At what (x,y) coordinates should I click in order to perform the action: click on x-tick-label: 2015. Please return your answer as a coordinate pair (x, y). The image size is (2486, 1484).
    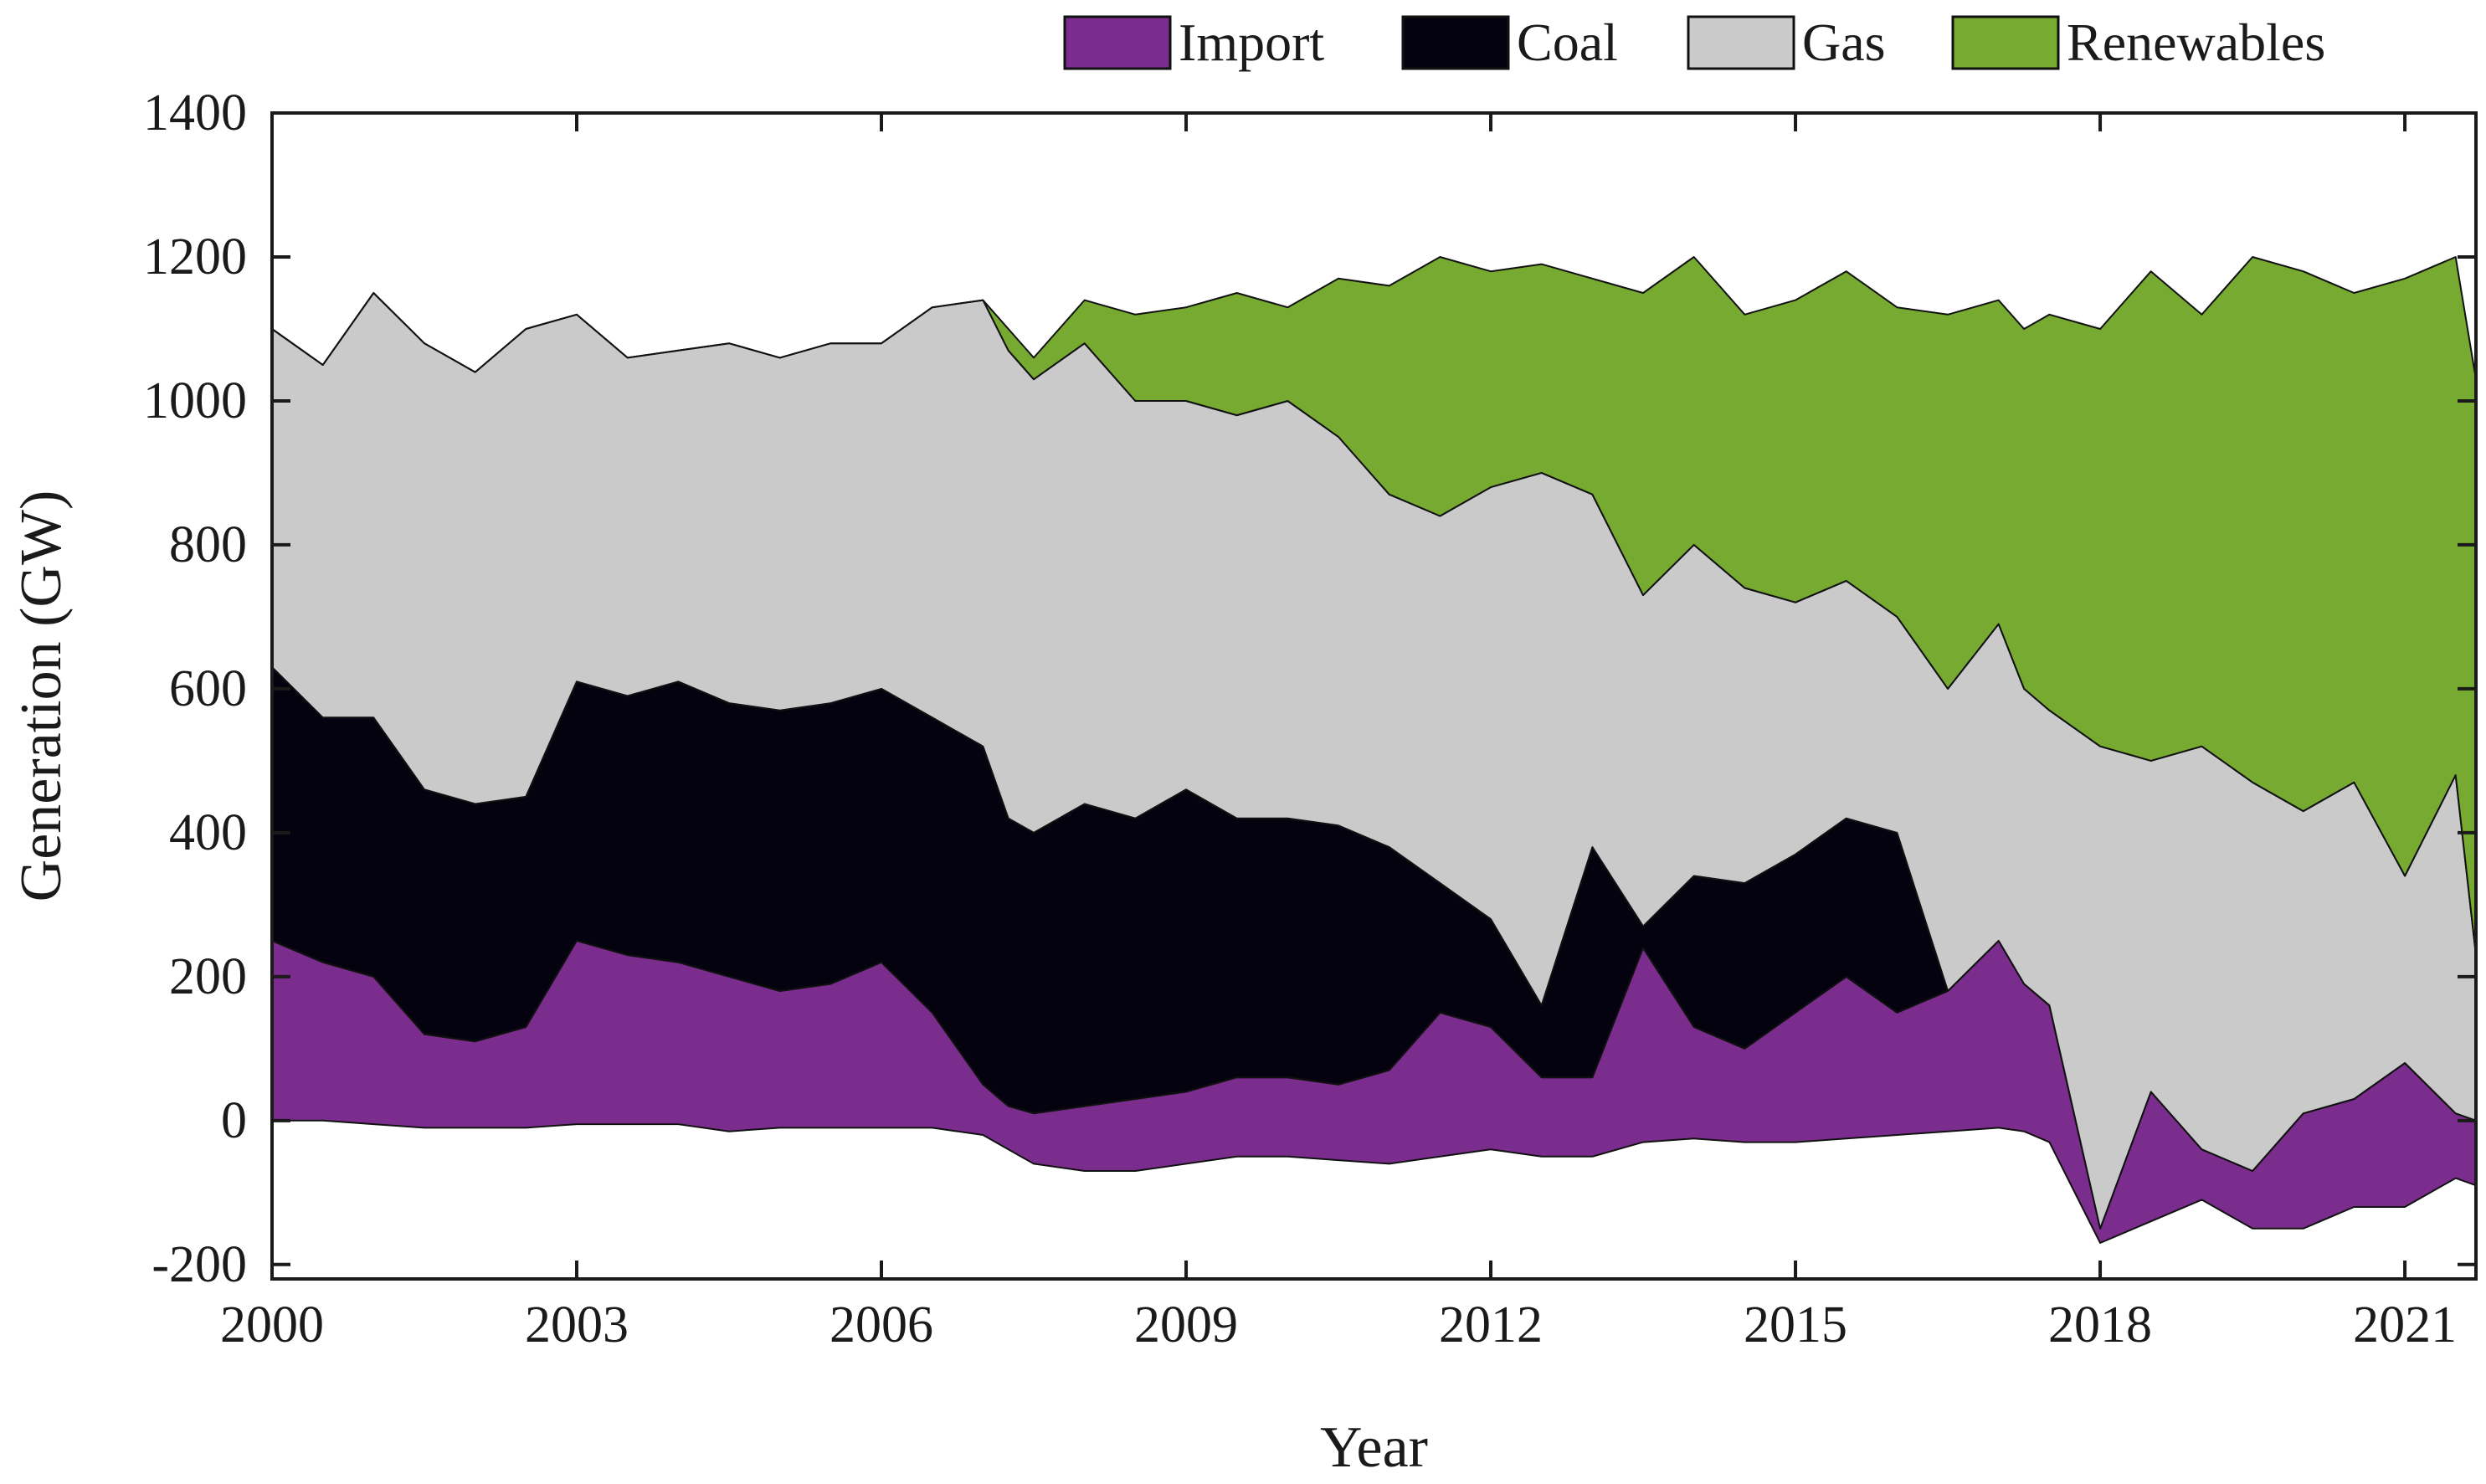
    Looking at the image, I should click on (1795, 1325).